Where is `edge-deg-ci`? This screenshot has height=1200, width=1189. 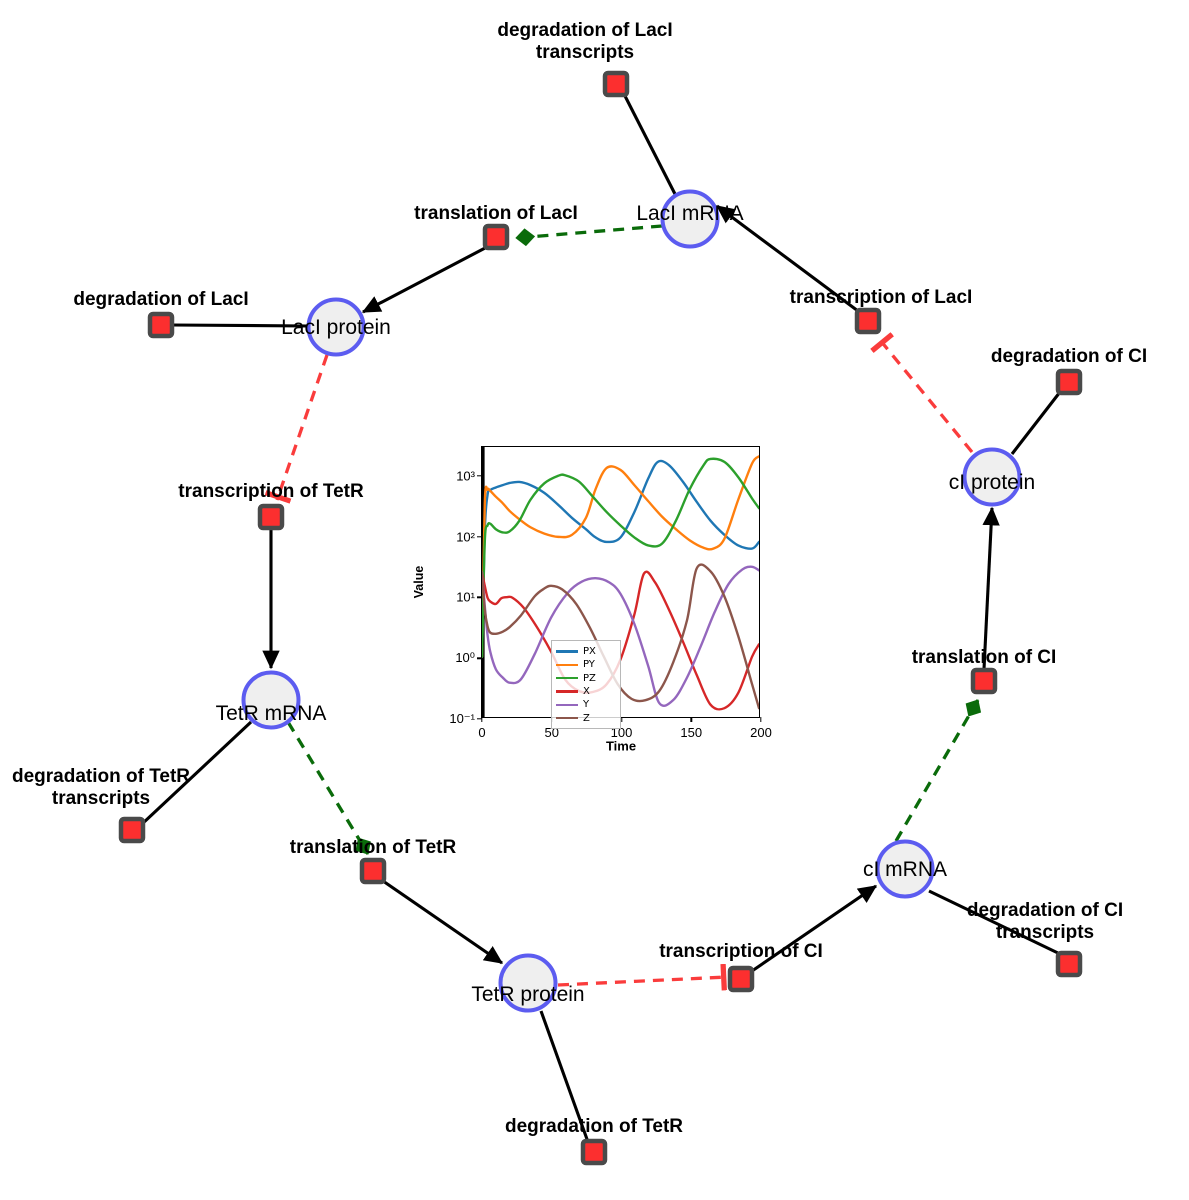 edge-deg-ci is located at coordinates (1036, 423).